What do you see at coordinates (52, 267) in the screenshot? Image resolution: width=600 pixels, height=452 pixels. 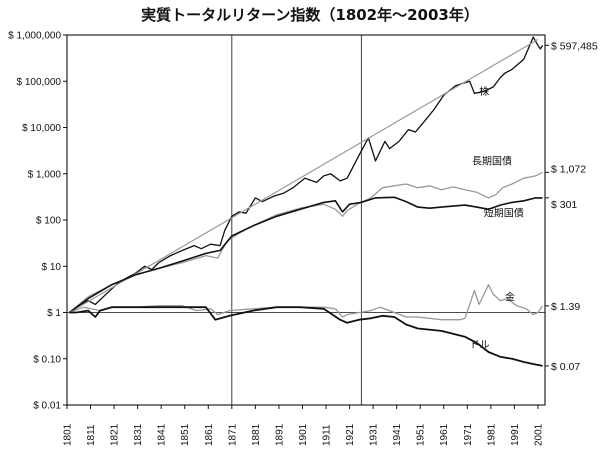 I see `y-tick-label: $ 10` at bounding box center [52, 267].